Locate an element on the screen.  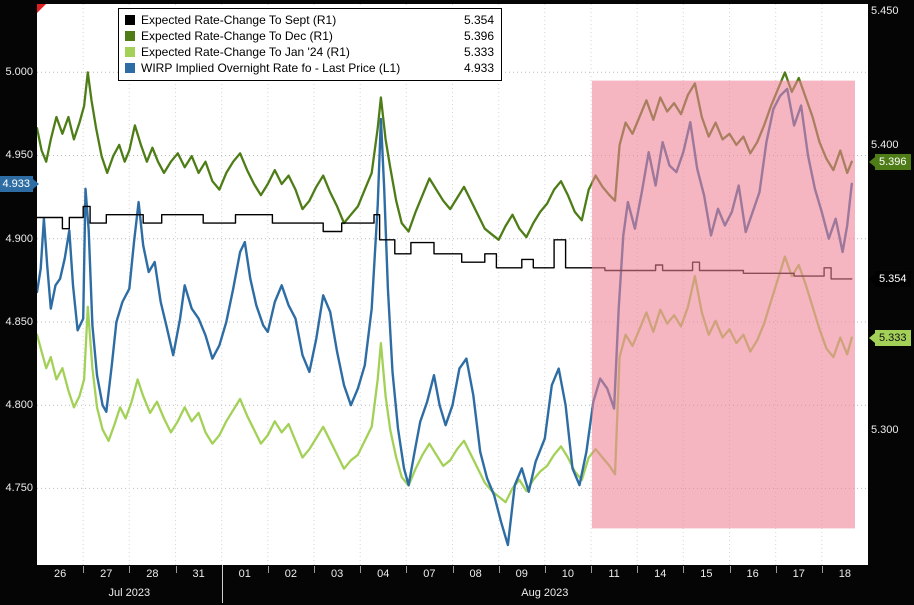
left-axis-tick-label: 4.750 is located at coordinates (19, 488).